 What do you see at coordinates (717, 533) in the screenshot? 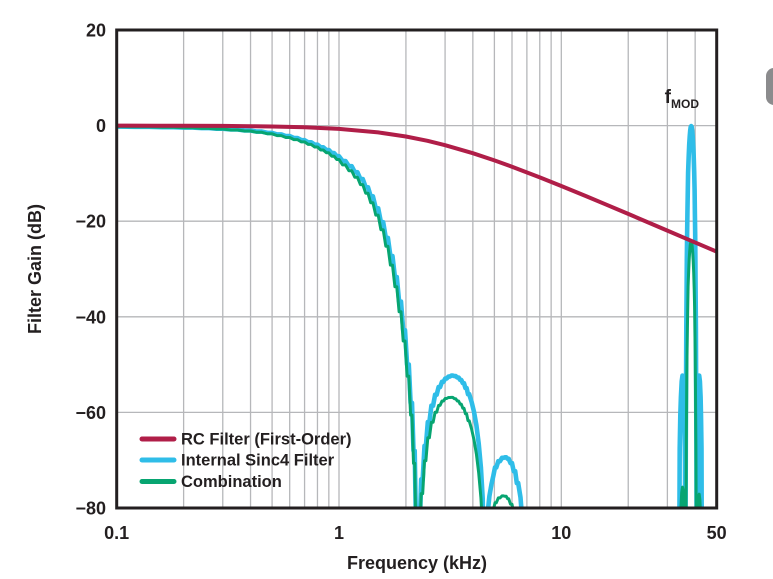
I see `x-tick-label: 50` at bounding box center [717, 533].